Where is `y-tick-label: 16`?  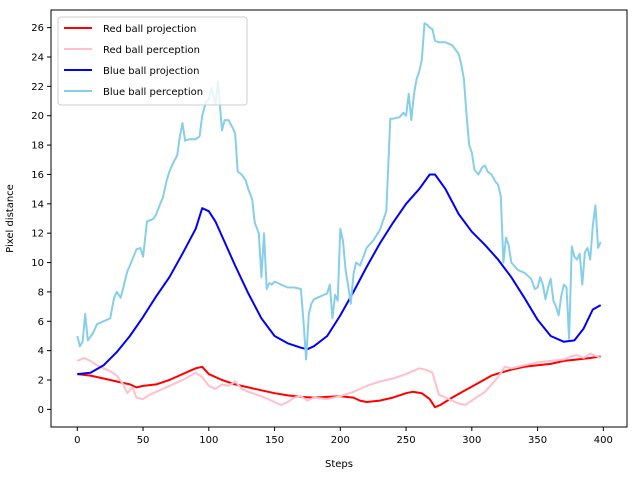
y-tick-label: 16 is located at coordinates (37, 175).